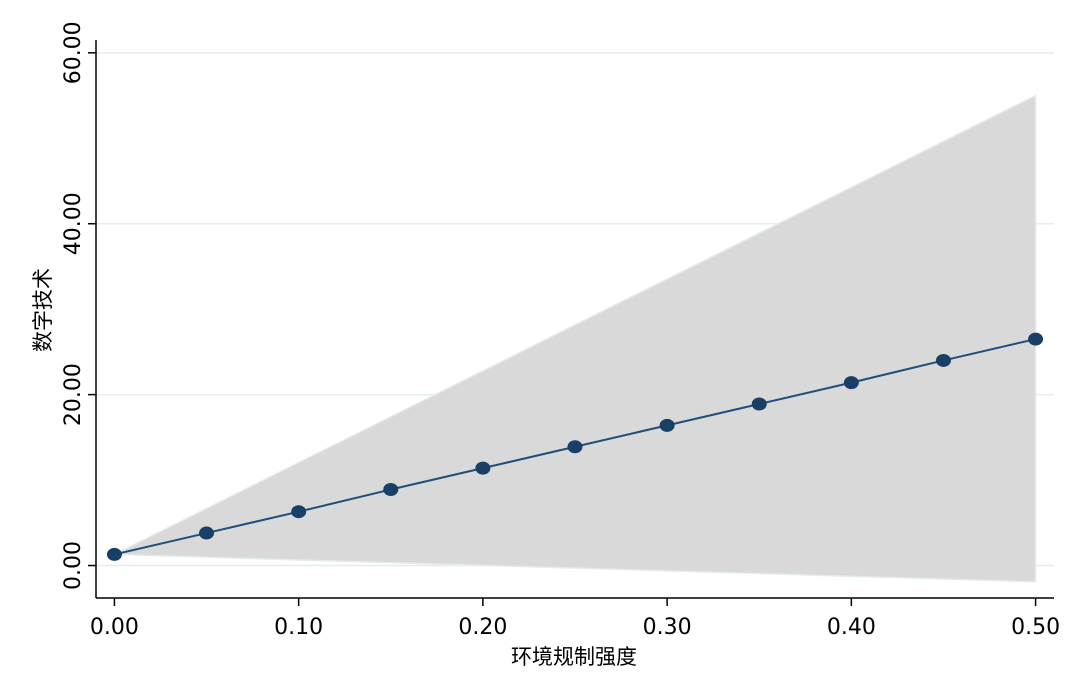 This screenshot has height=681, width=1080. Describe the element at coordinates (43, 310) in the screenshot. I see `y-axis-title: 数字技术` at that location.